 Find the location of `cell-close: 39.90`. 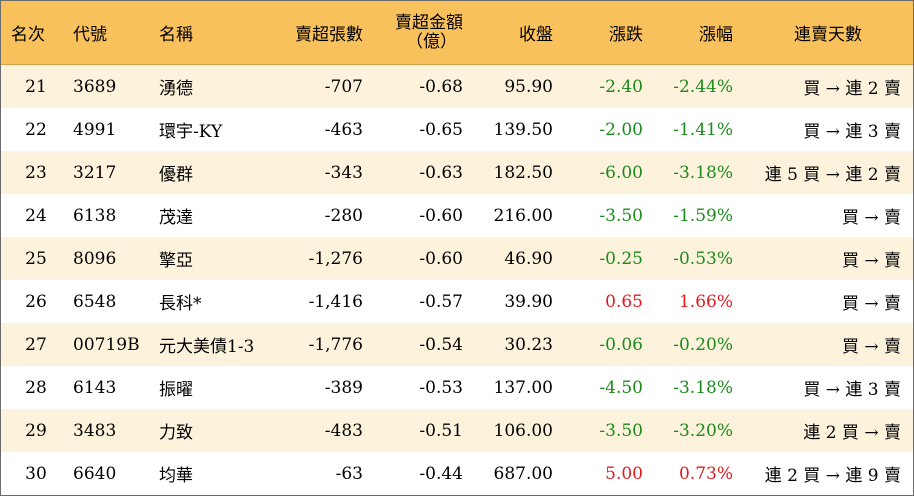

cell-close: 39.90 is located at coordinates (528, 301).